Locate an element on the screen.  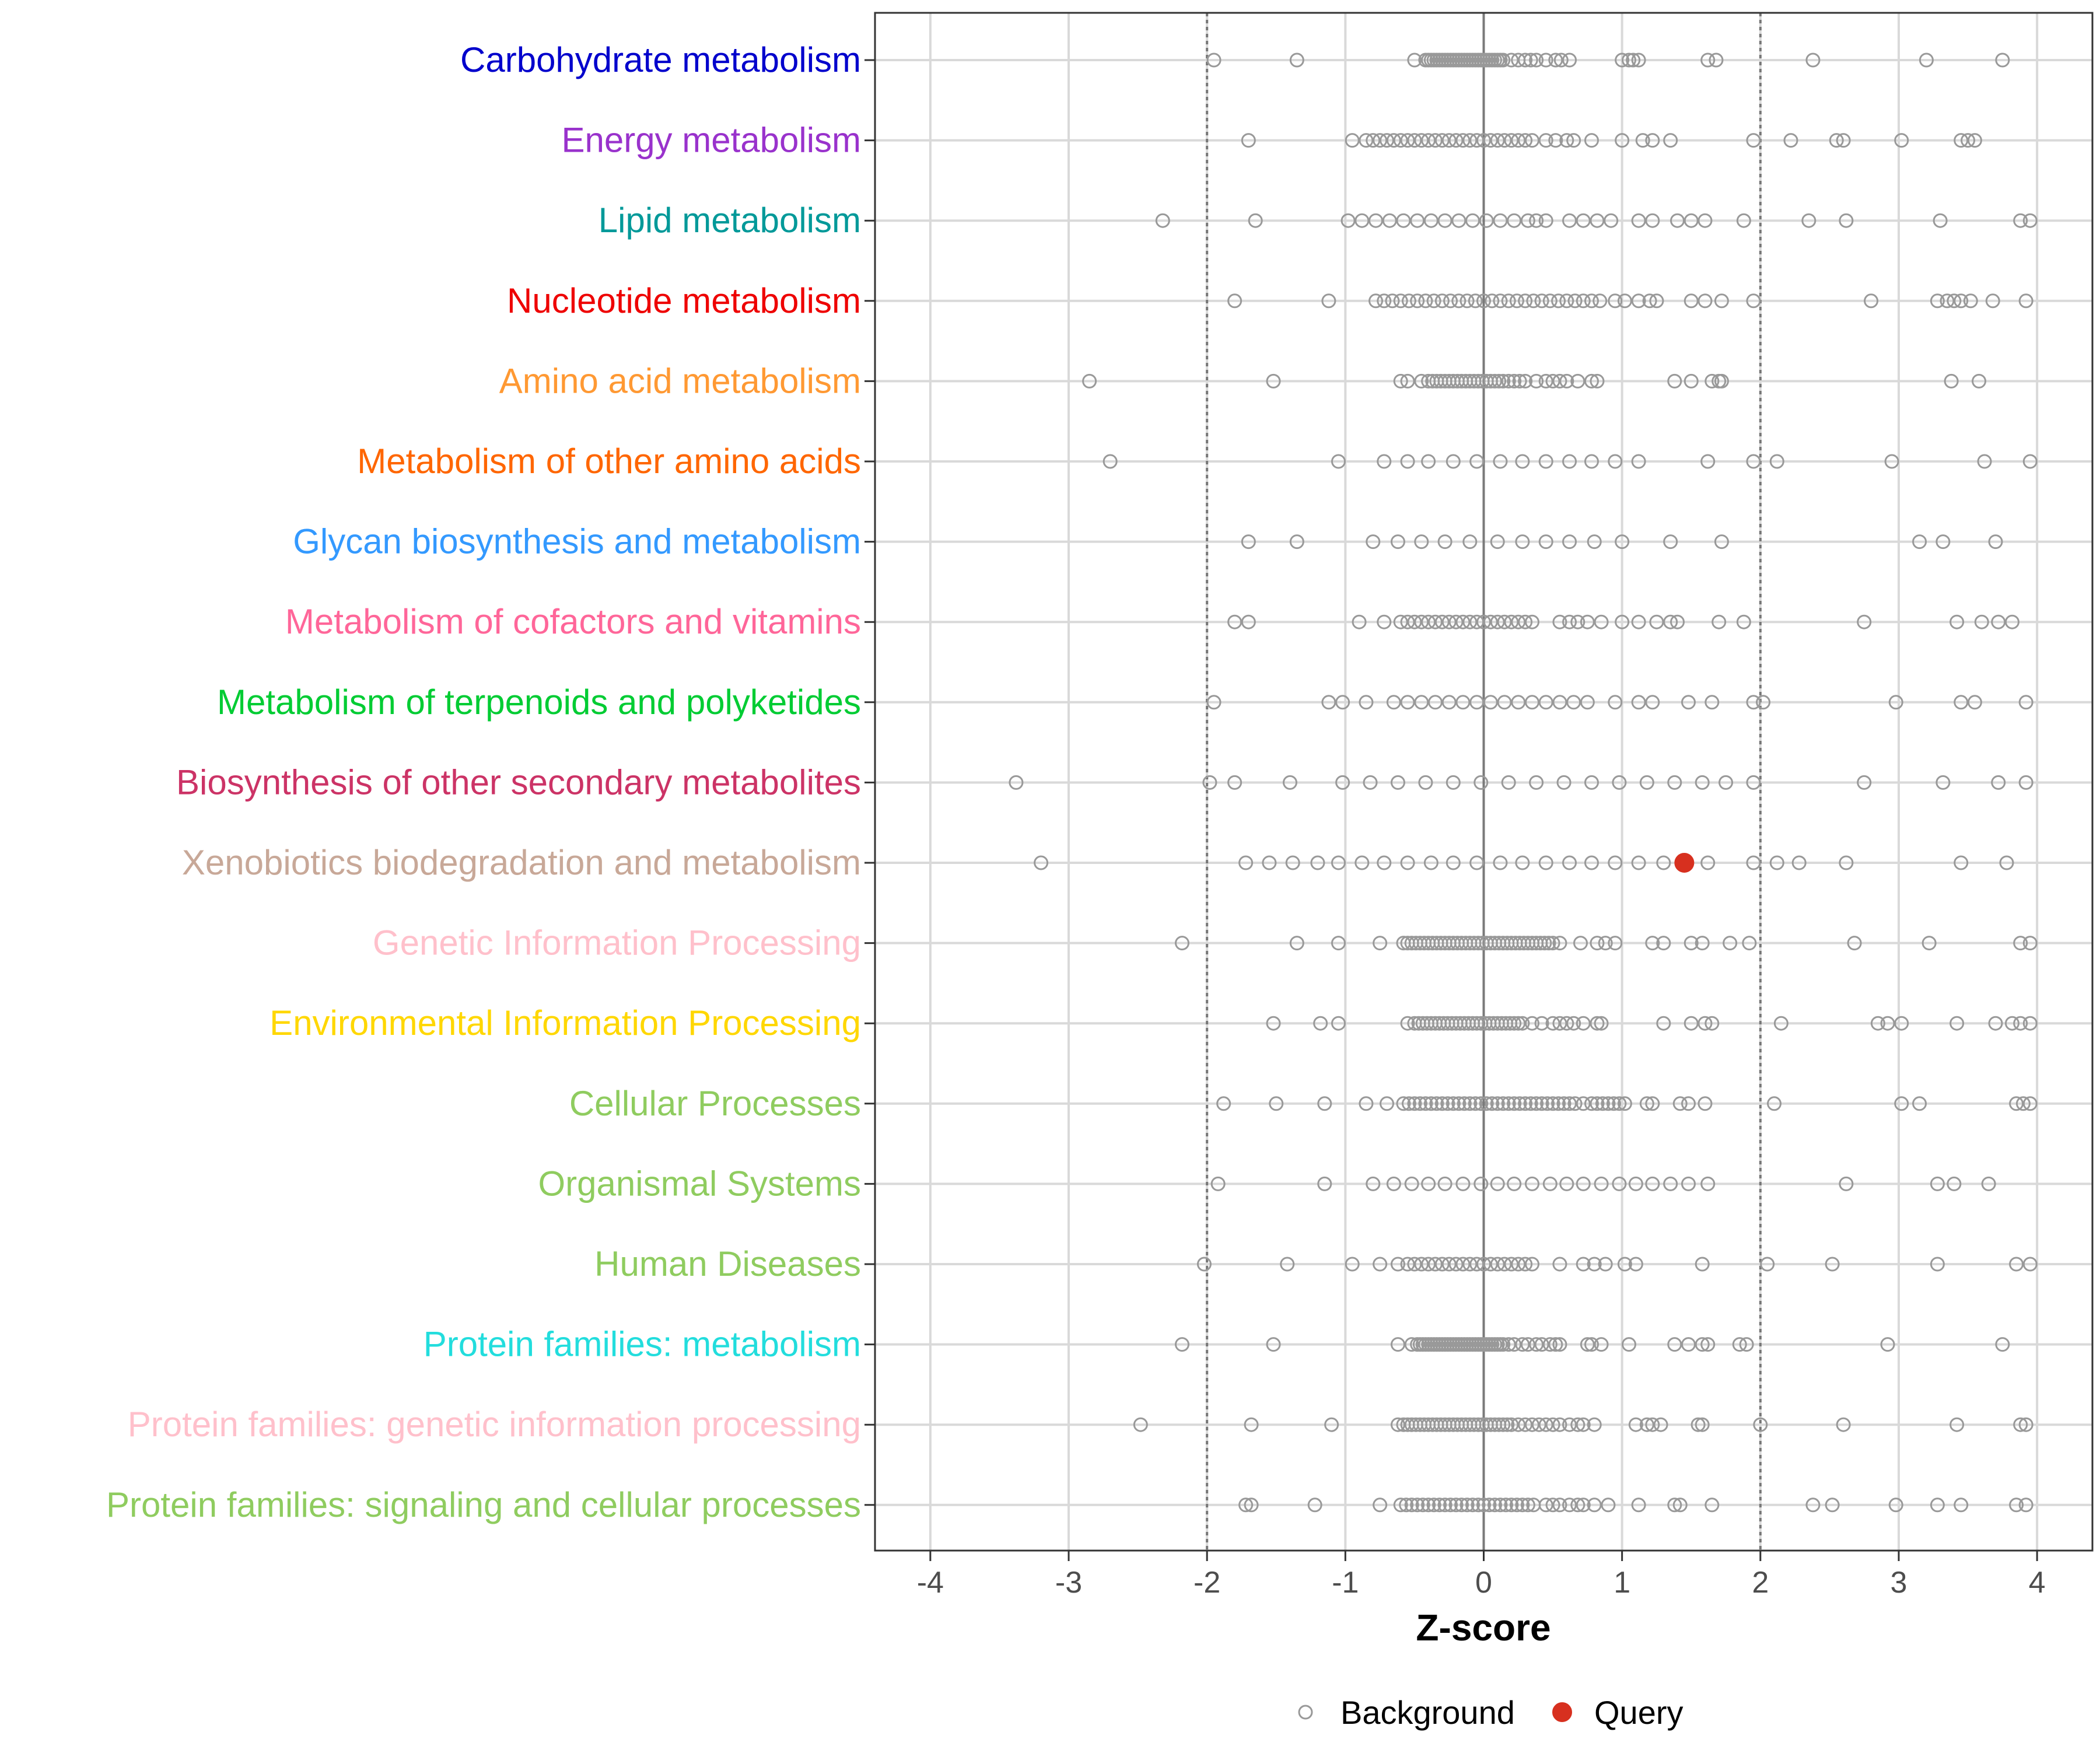
x-tick-label: -1 is located at coordinates (1345, 1583).